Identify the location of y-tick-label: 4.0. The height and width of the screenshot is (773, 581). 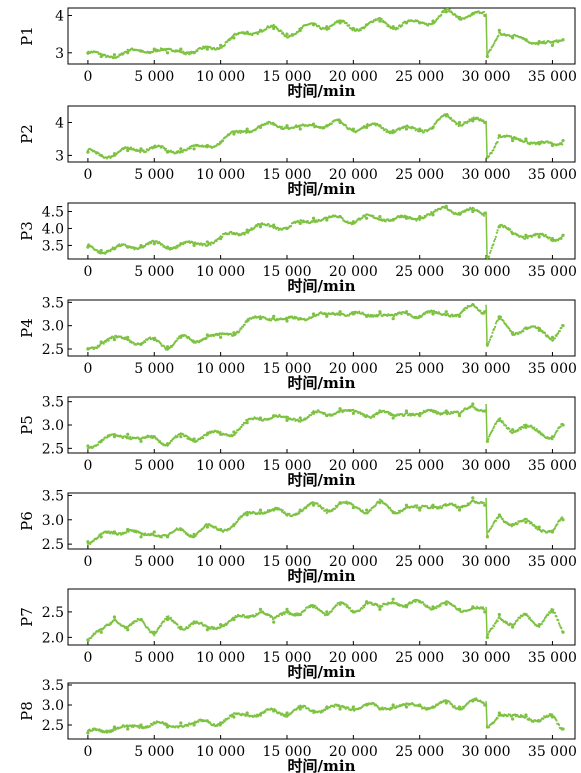
(53, 229).